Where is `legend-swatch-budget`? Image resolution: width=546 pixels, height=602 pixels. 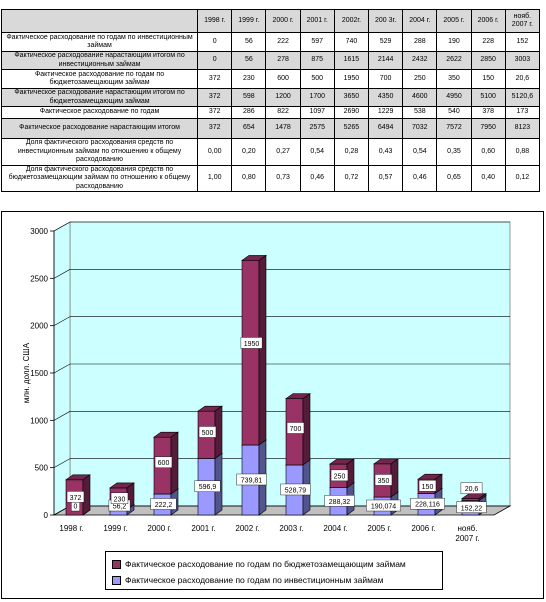
legend-swatch-budget is located at coordinates (116, 564).